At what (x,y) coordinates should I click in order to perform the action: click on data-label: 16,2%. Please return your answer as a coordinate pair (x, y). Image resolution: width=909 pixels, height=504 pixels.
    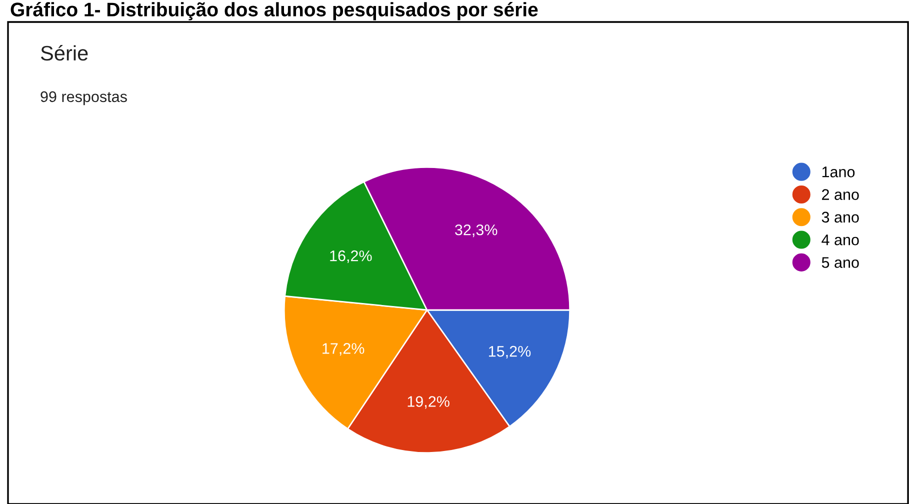
    Looking at the image, I should click on (351, 257).